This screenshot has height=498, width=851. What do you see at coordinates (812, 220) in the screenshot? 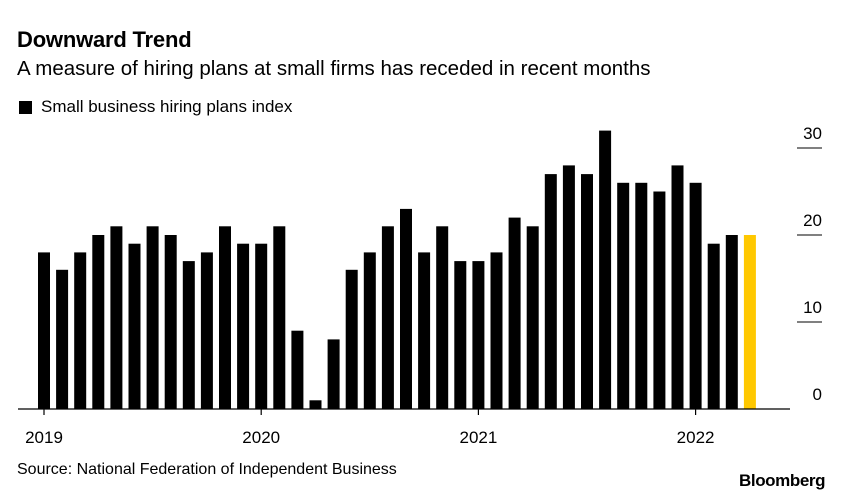
I see `y-tick-label: 20` at bounding box center [812, 220].